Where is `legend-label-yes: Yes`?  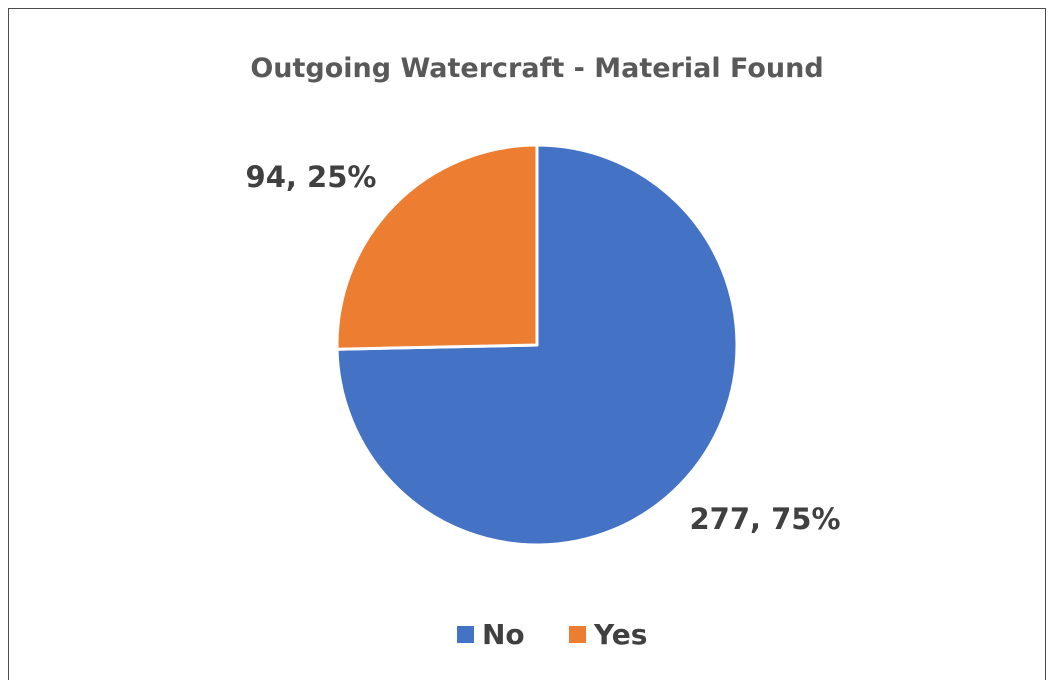 legend-label-yes: Yes is located at coordinates (620, 634).